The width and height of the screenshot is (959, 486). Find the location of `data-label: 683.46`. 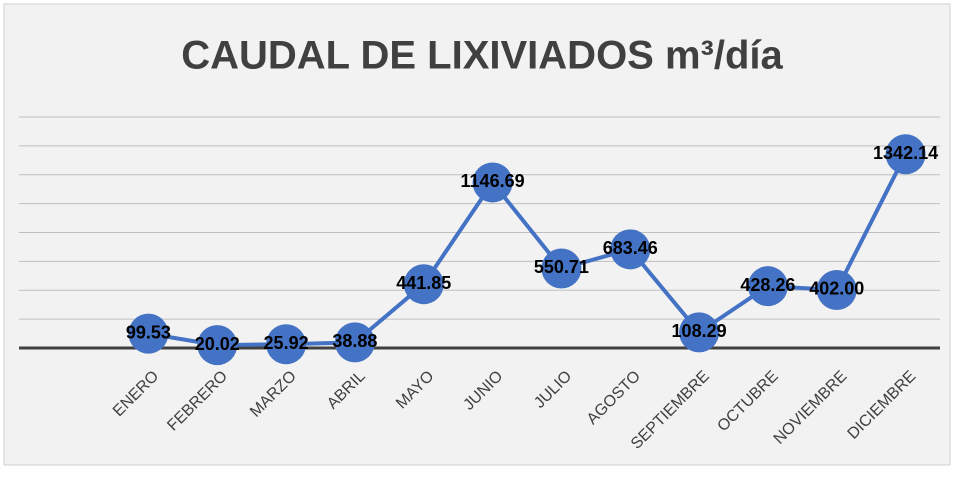

data-label: 683.46 is located at coordinates (630, 248).